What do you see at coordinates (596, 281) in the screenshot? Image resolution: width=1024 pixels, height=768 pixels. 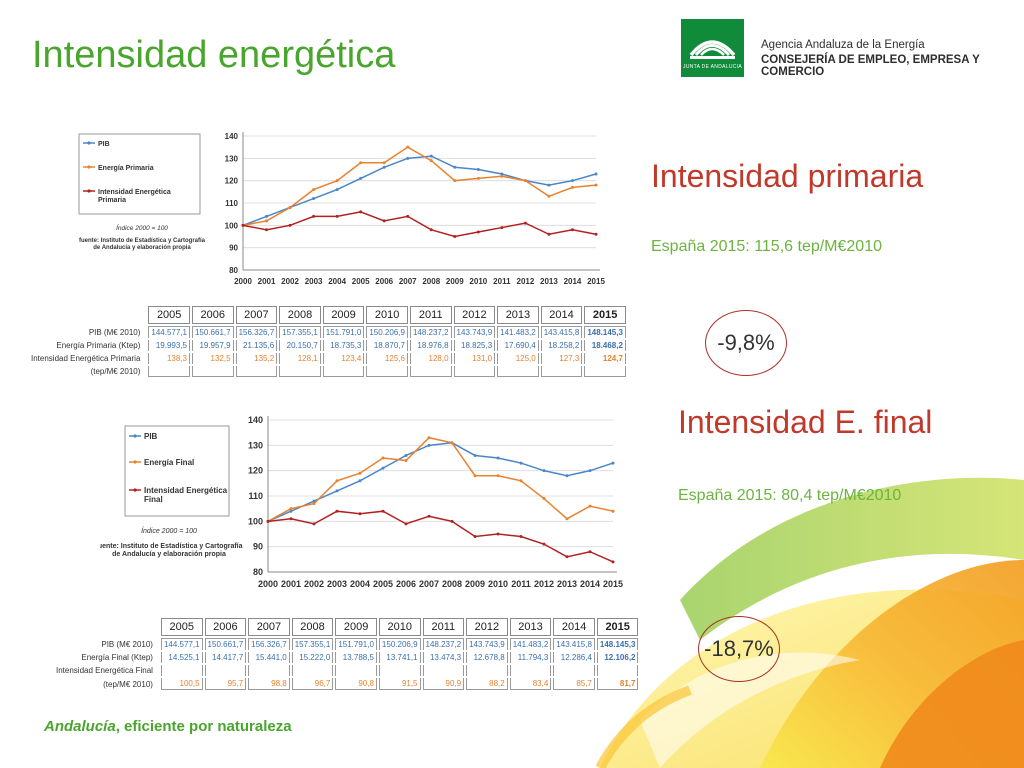 I see `x-tick-label: 2015` at bounding box center [596, 281].